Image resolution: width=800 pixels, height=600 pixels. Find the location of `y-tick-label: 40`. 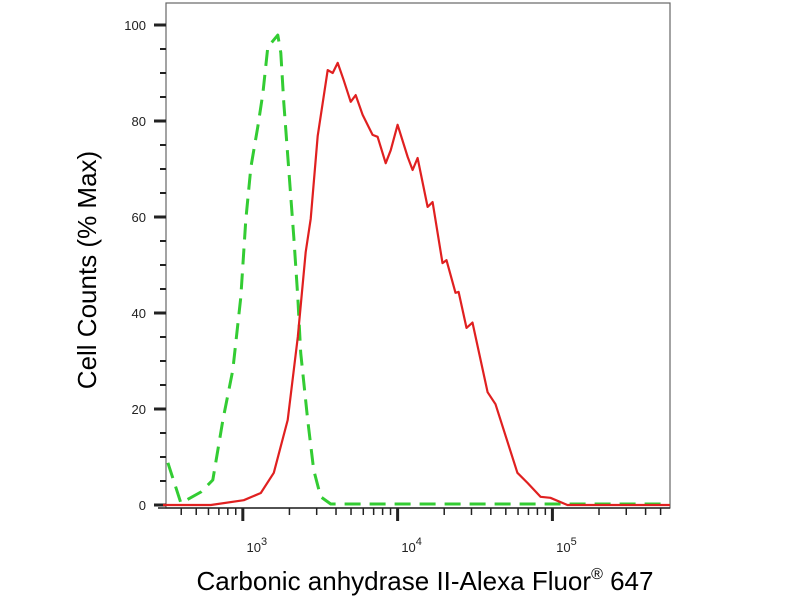

y-tick-label: 40 is located at coordinates (139, 313).